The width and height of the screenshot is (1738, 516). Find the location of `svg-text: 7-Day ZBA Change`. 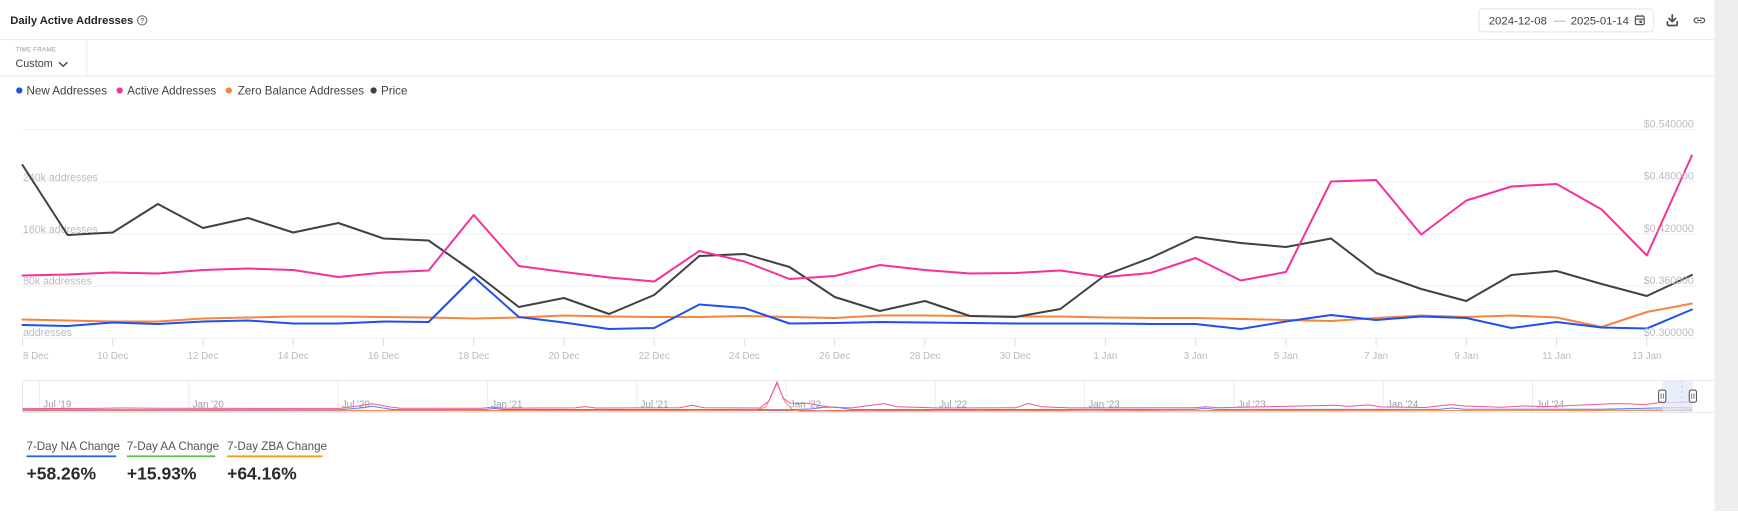

svg-text: 7-Day ZBA Change is located at coordinates (277, 446).